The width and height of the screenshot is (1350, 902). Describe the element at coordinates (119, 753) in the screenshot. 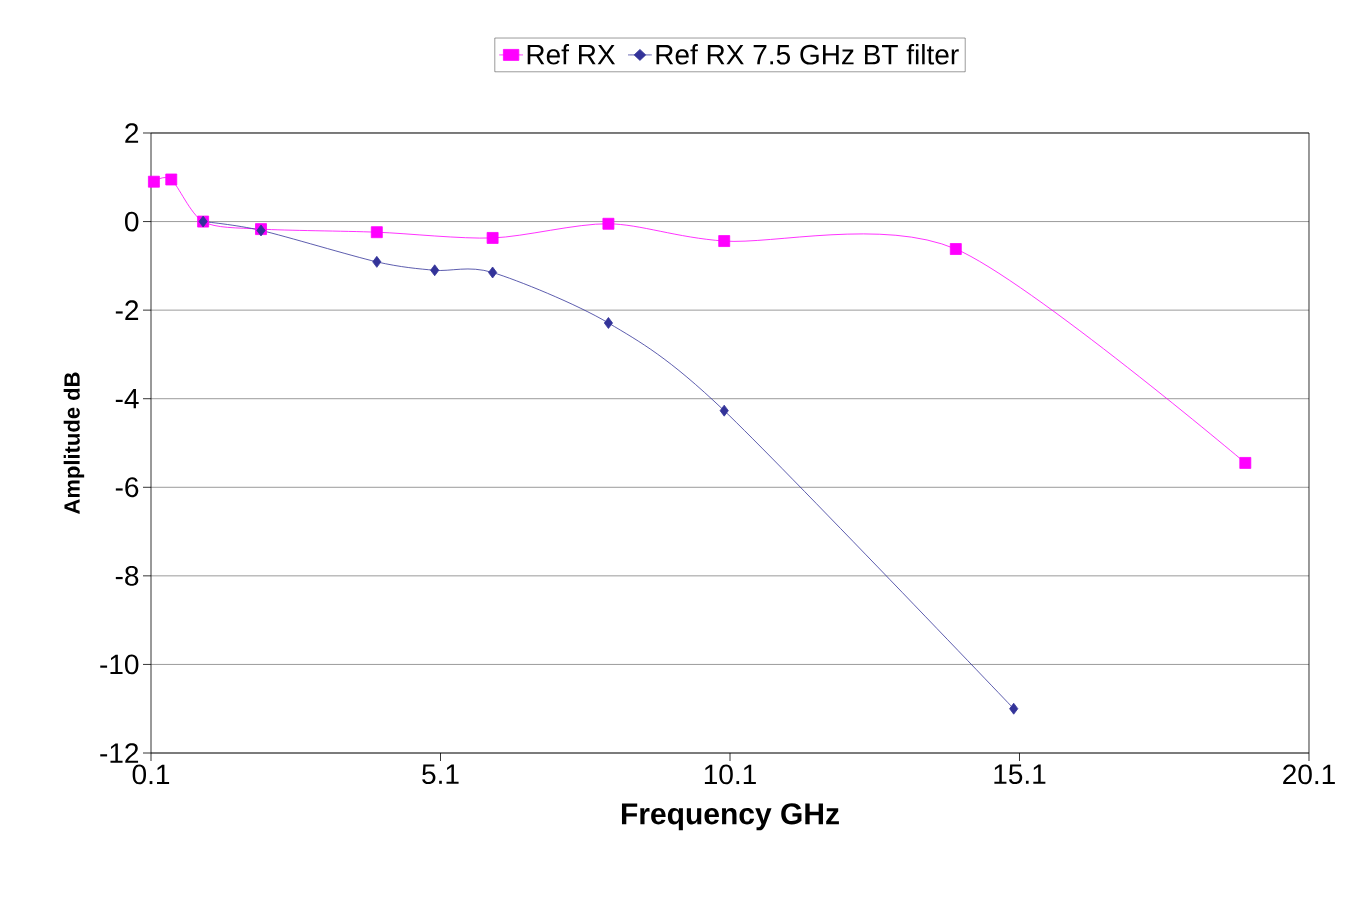

I see `y-tick-label: -12` at that location.